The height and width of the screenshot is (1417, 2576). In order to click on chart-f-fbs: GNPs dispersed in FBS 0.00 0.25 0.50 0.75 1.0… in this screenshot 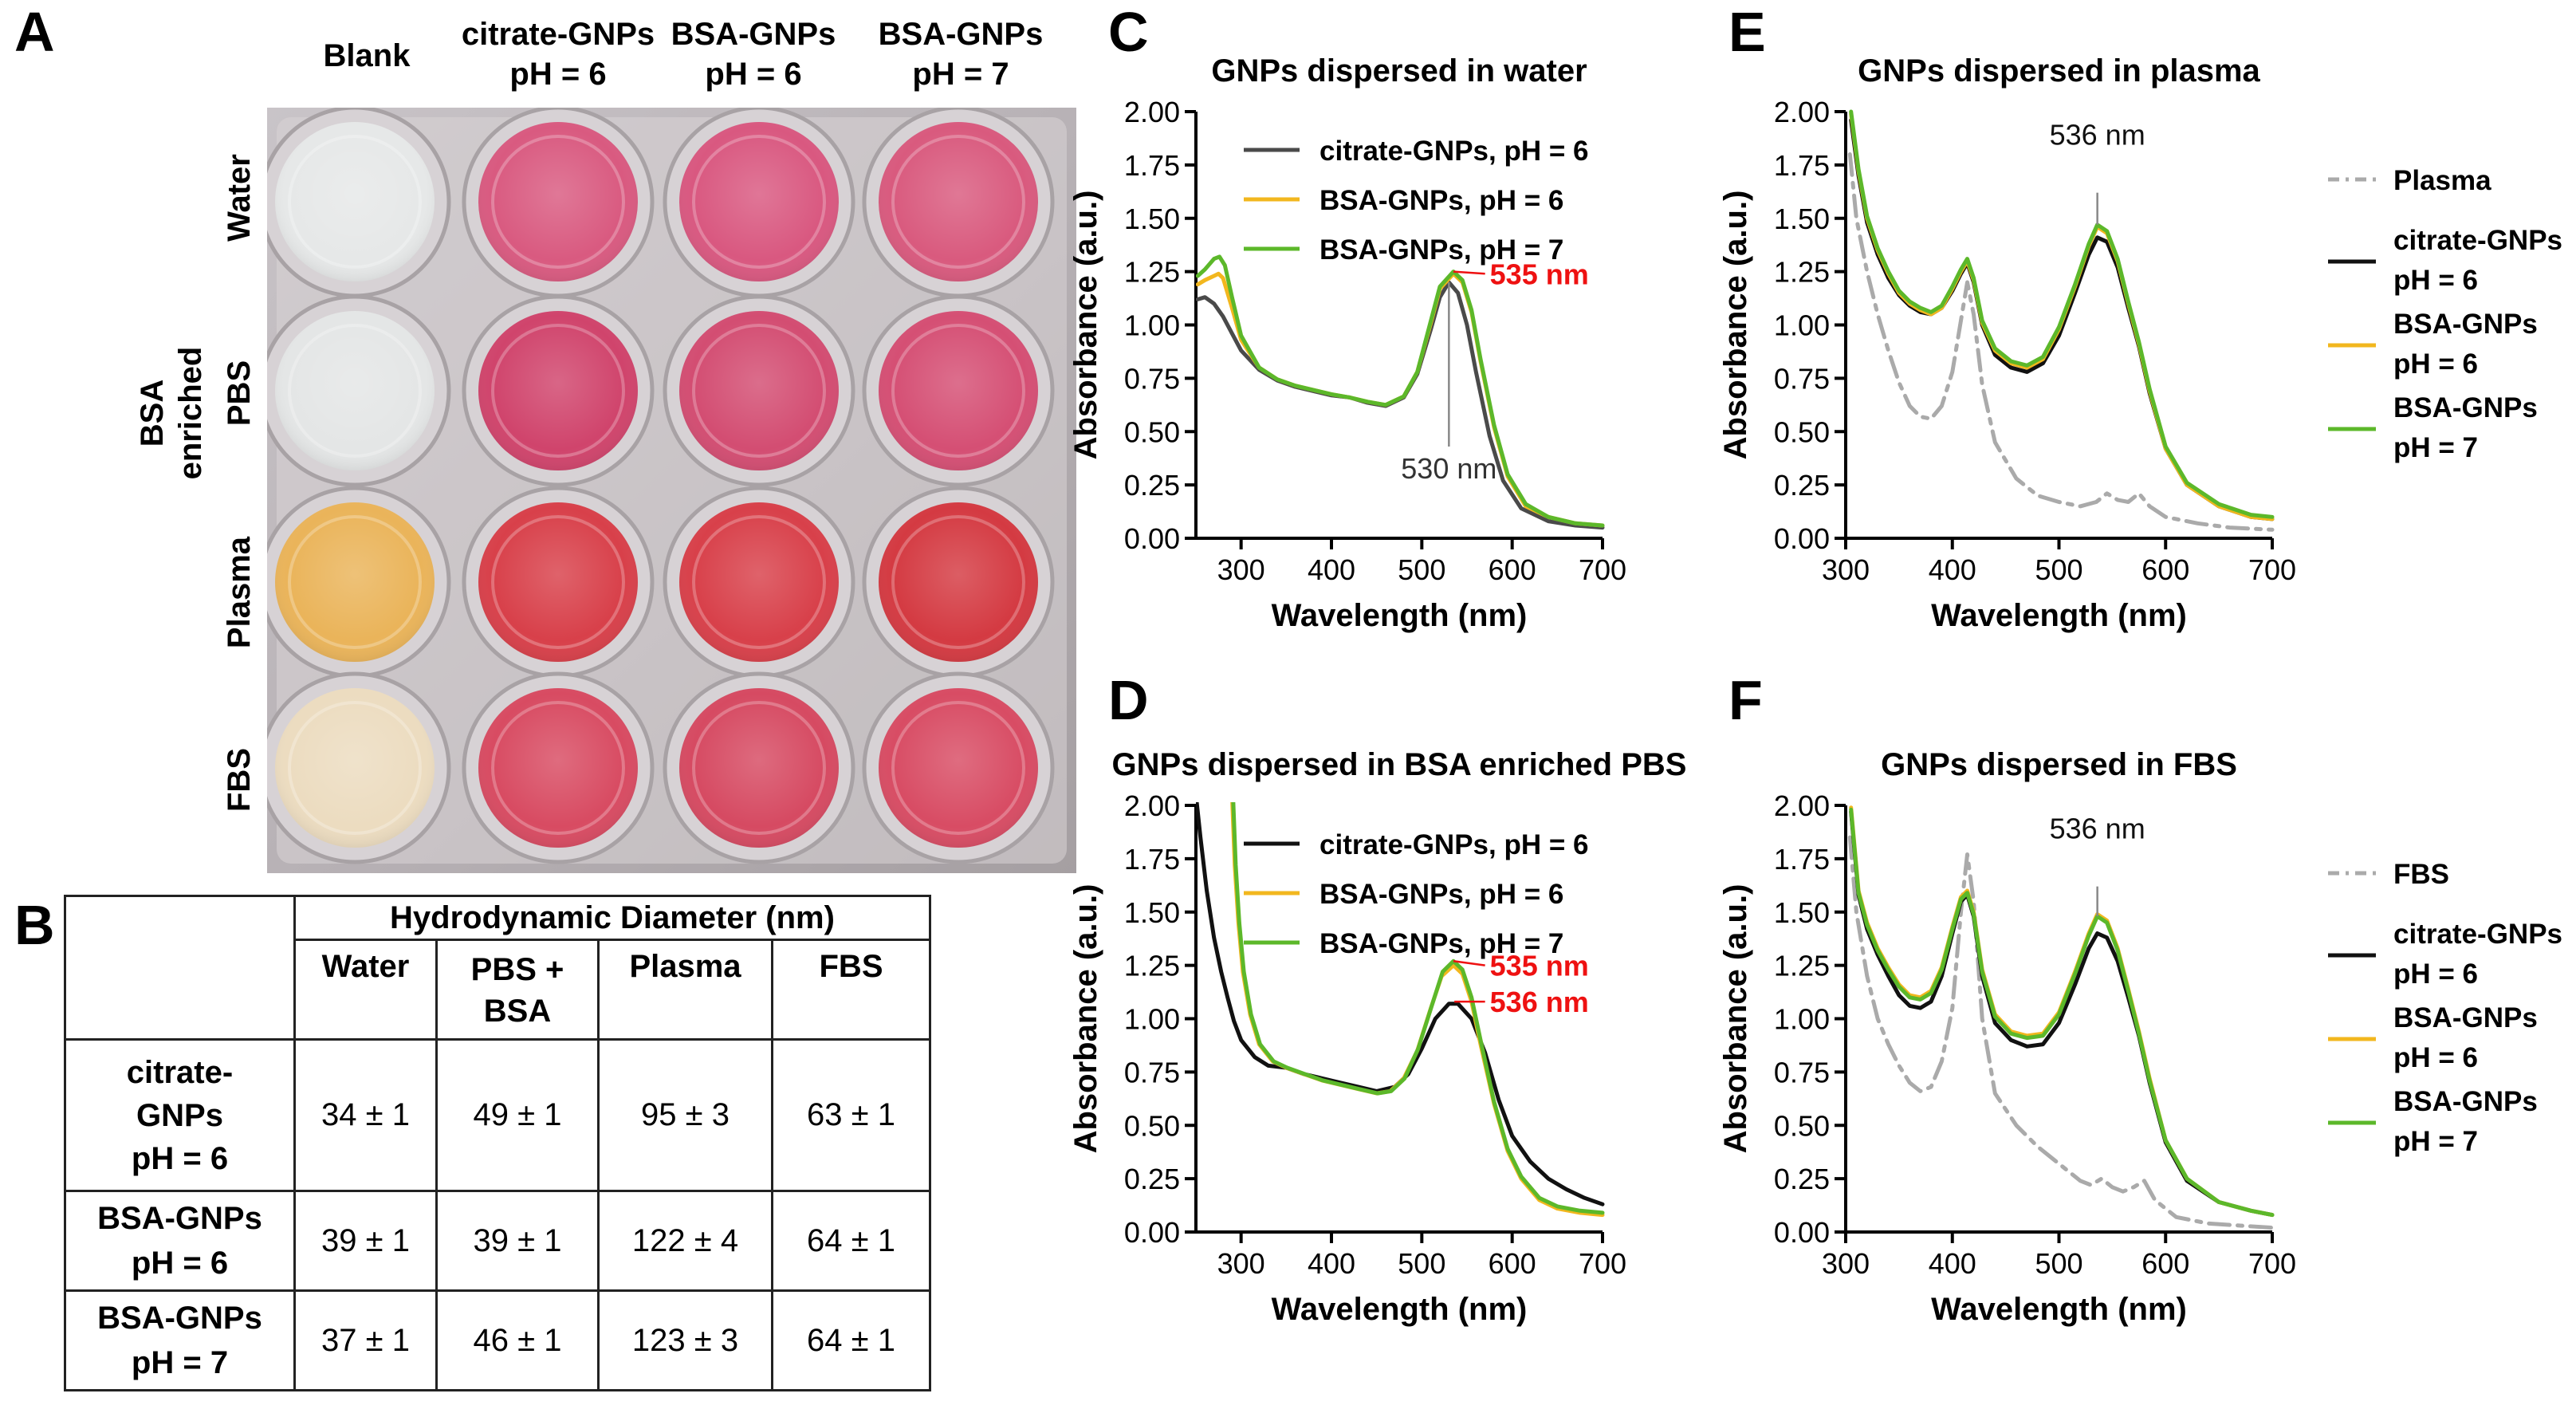, I will do `click(2140, 1037)`.